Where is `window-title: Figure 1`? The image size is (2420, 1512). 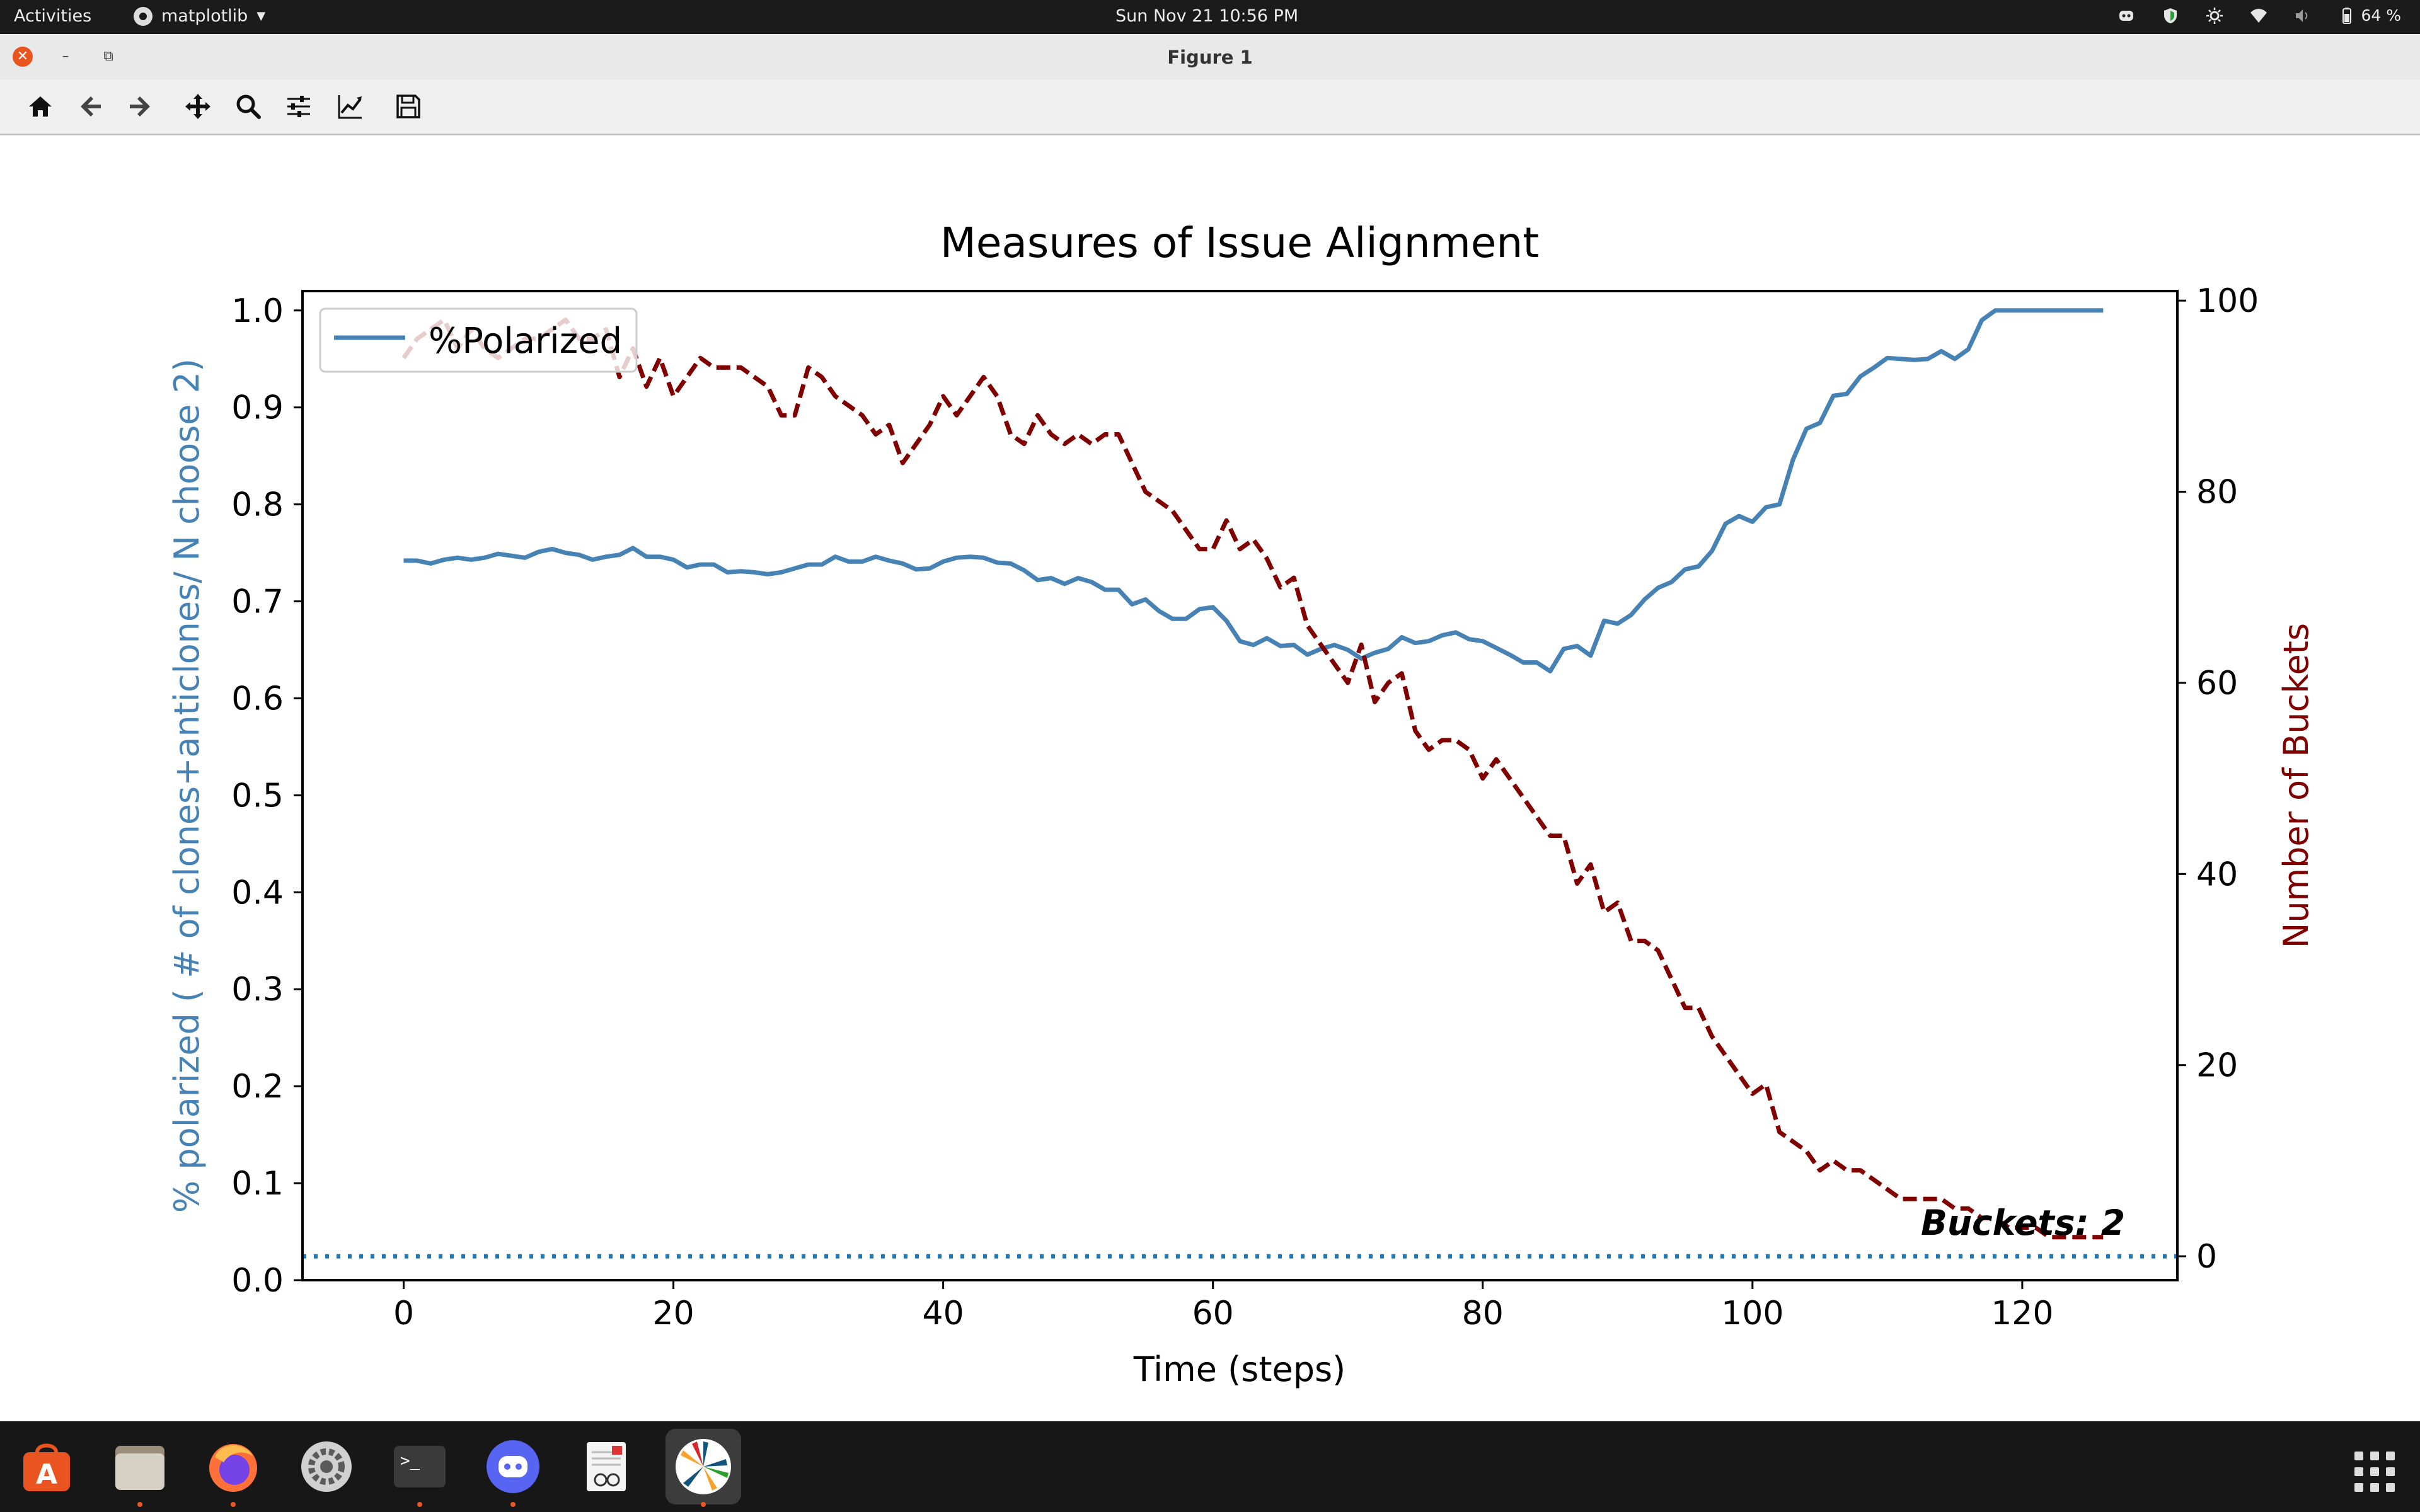
window-title: Figure 1 is located at coordinates (1210, 57).